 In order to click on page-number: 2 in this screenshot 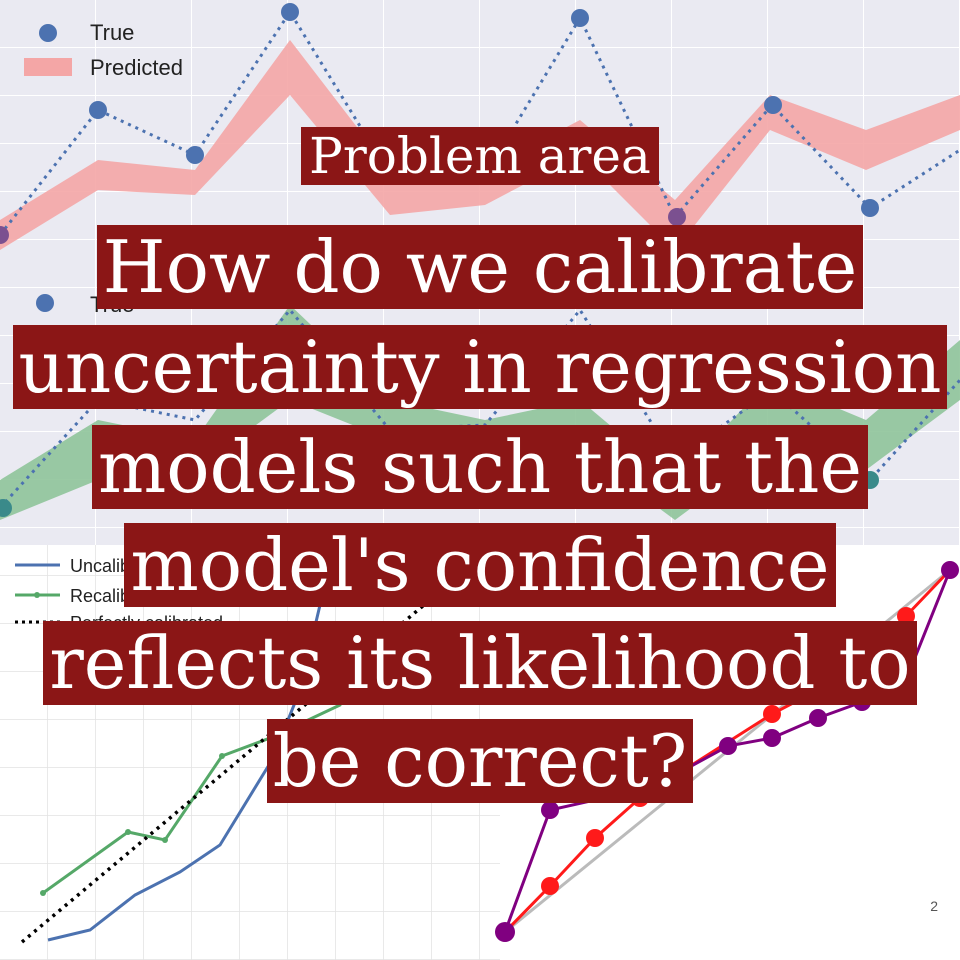, I will do `click(934, 906)`.